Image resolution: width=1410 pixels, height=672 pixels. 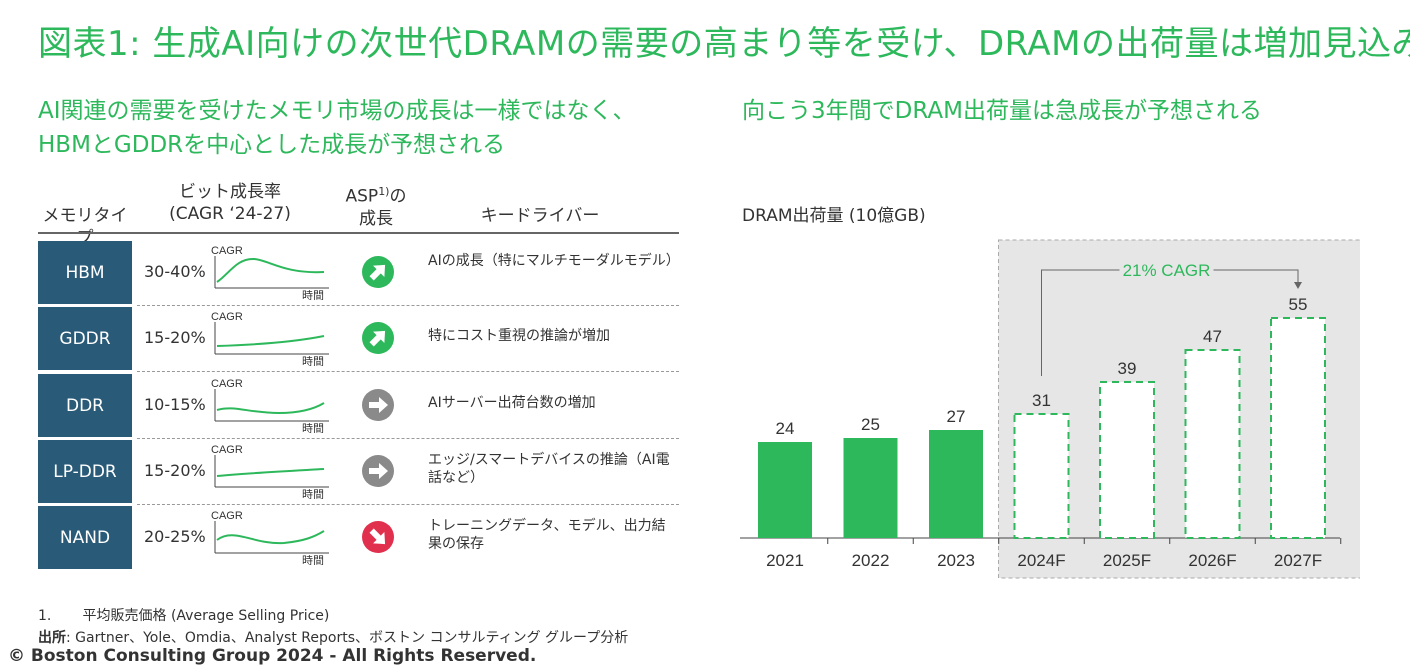 I want to click on table-row: NAND 20-25% CAGR 時間 トレーニングデータ、モデル、出力結果の保存, so click(x=358, y=537).